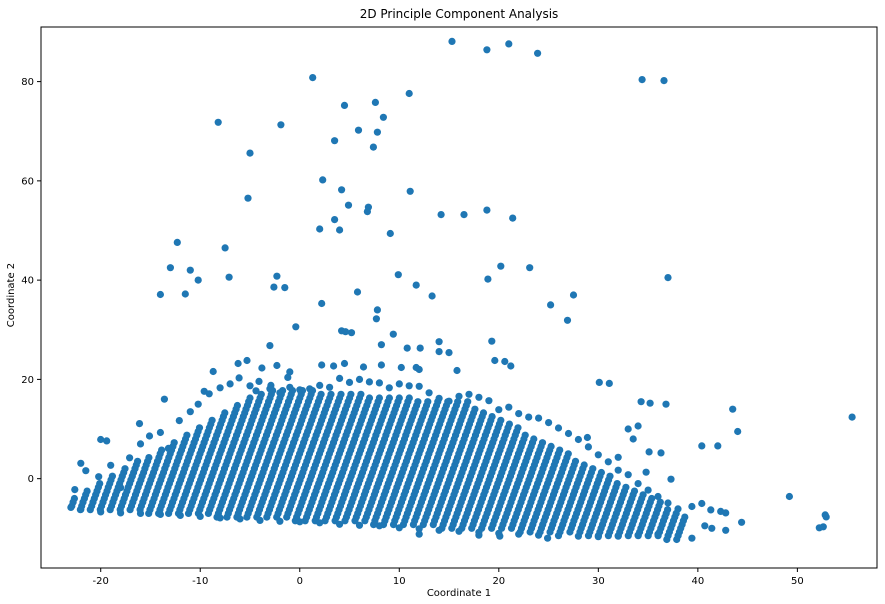 This screenshot has width=885, height=604. I want to click on x-tick-label: -20, so click(101, 581).